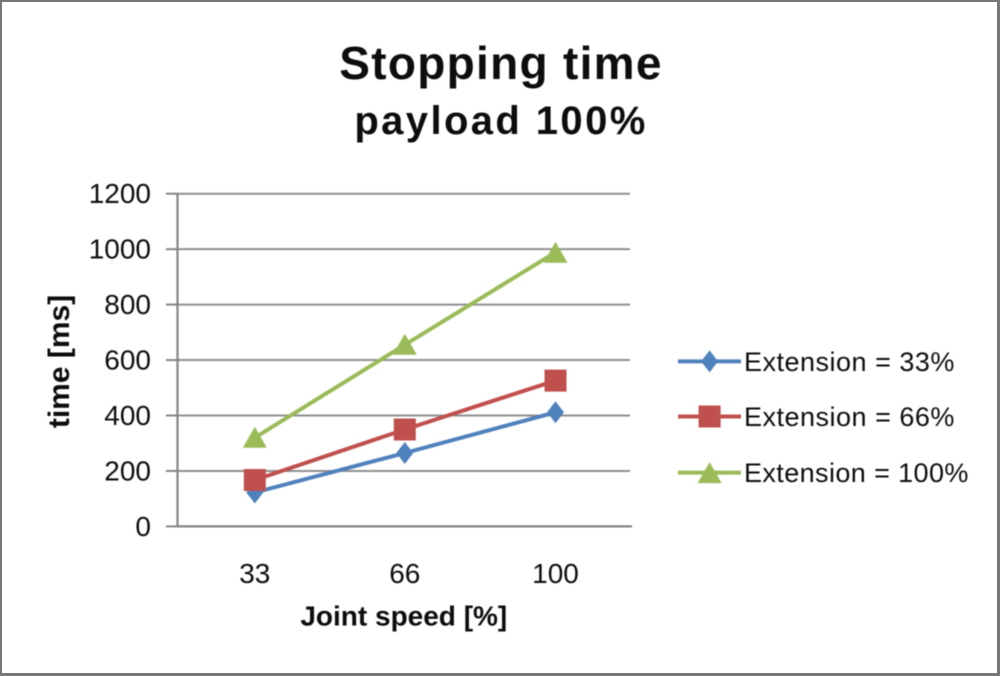 The width and height of the screenshot is (1000, 676). What do you see at coordinates (127, 471) in the screenshot?
I see `svg-text: 200` at bounding box center [127, 471].